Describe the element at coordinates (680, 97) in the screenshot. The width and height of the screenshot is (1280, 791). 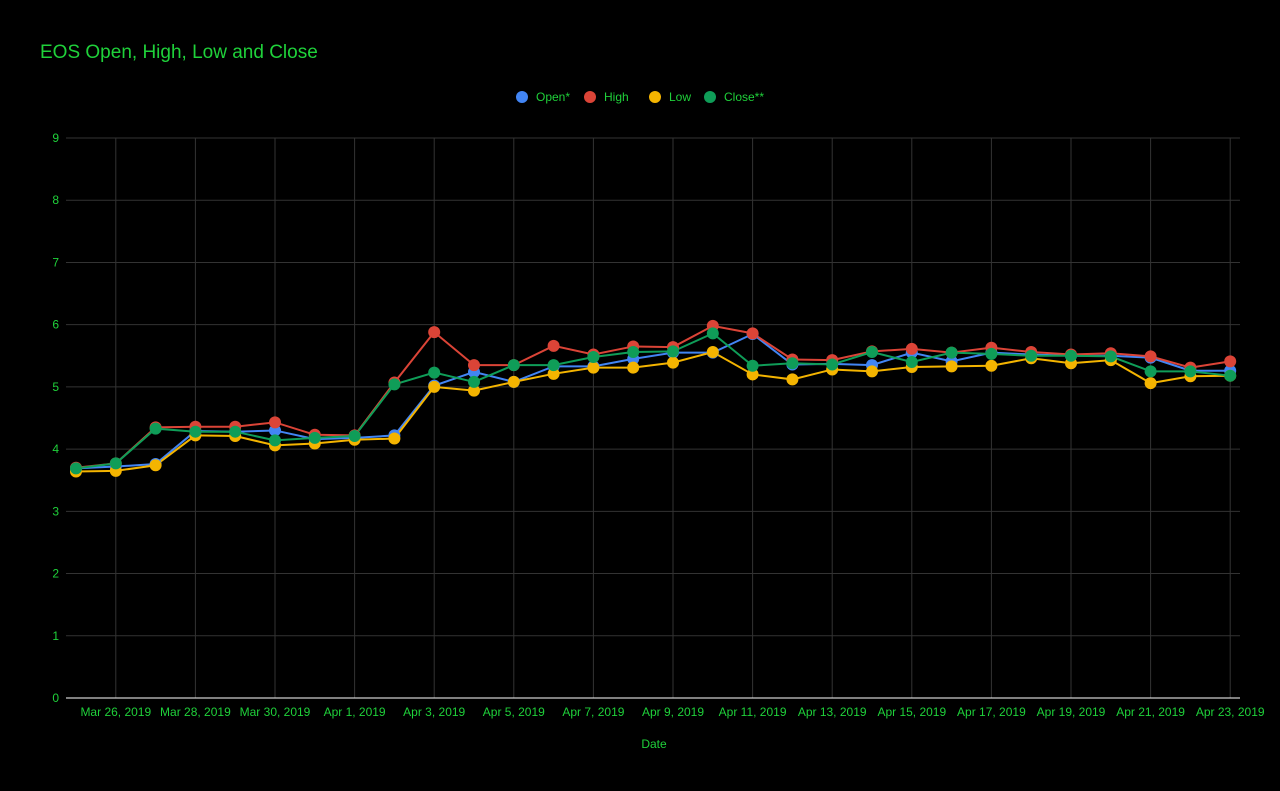
I see `legend-label: Low` at that location.